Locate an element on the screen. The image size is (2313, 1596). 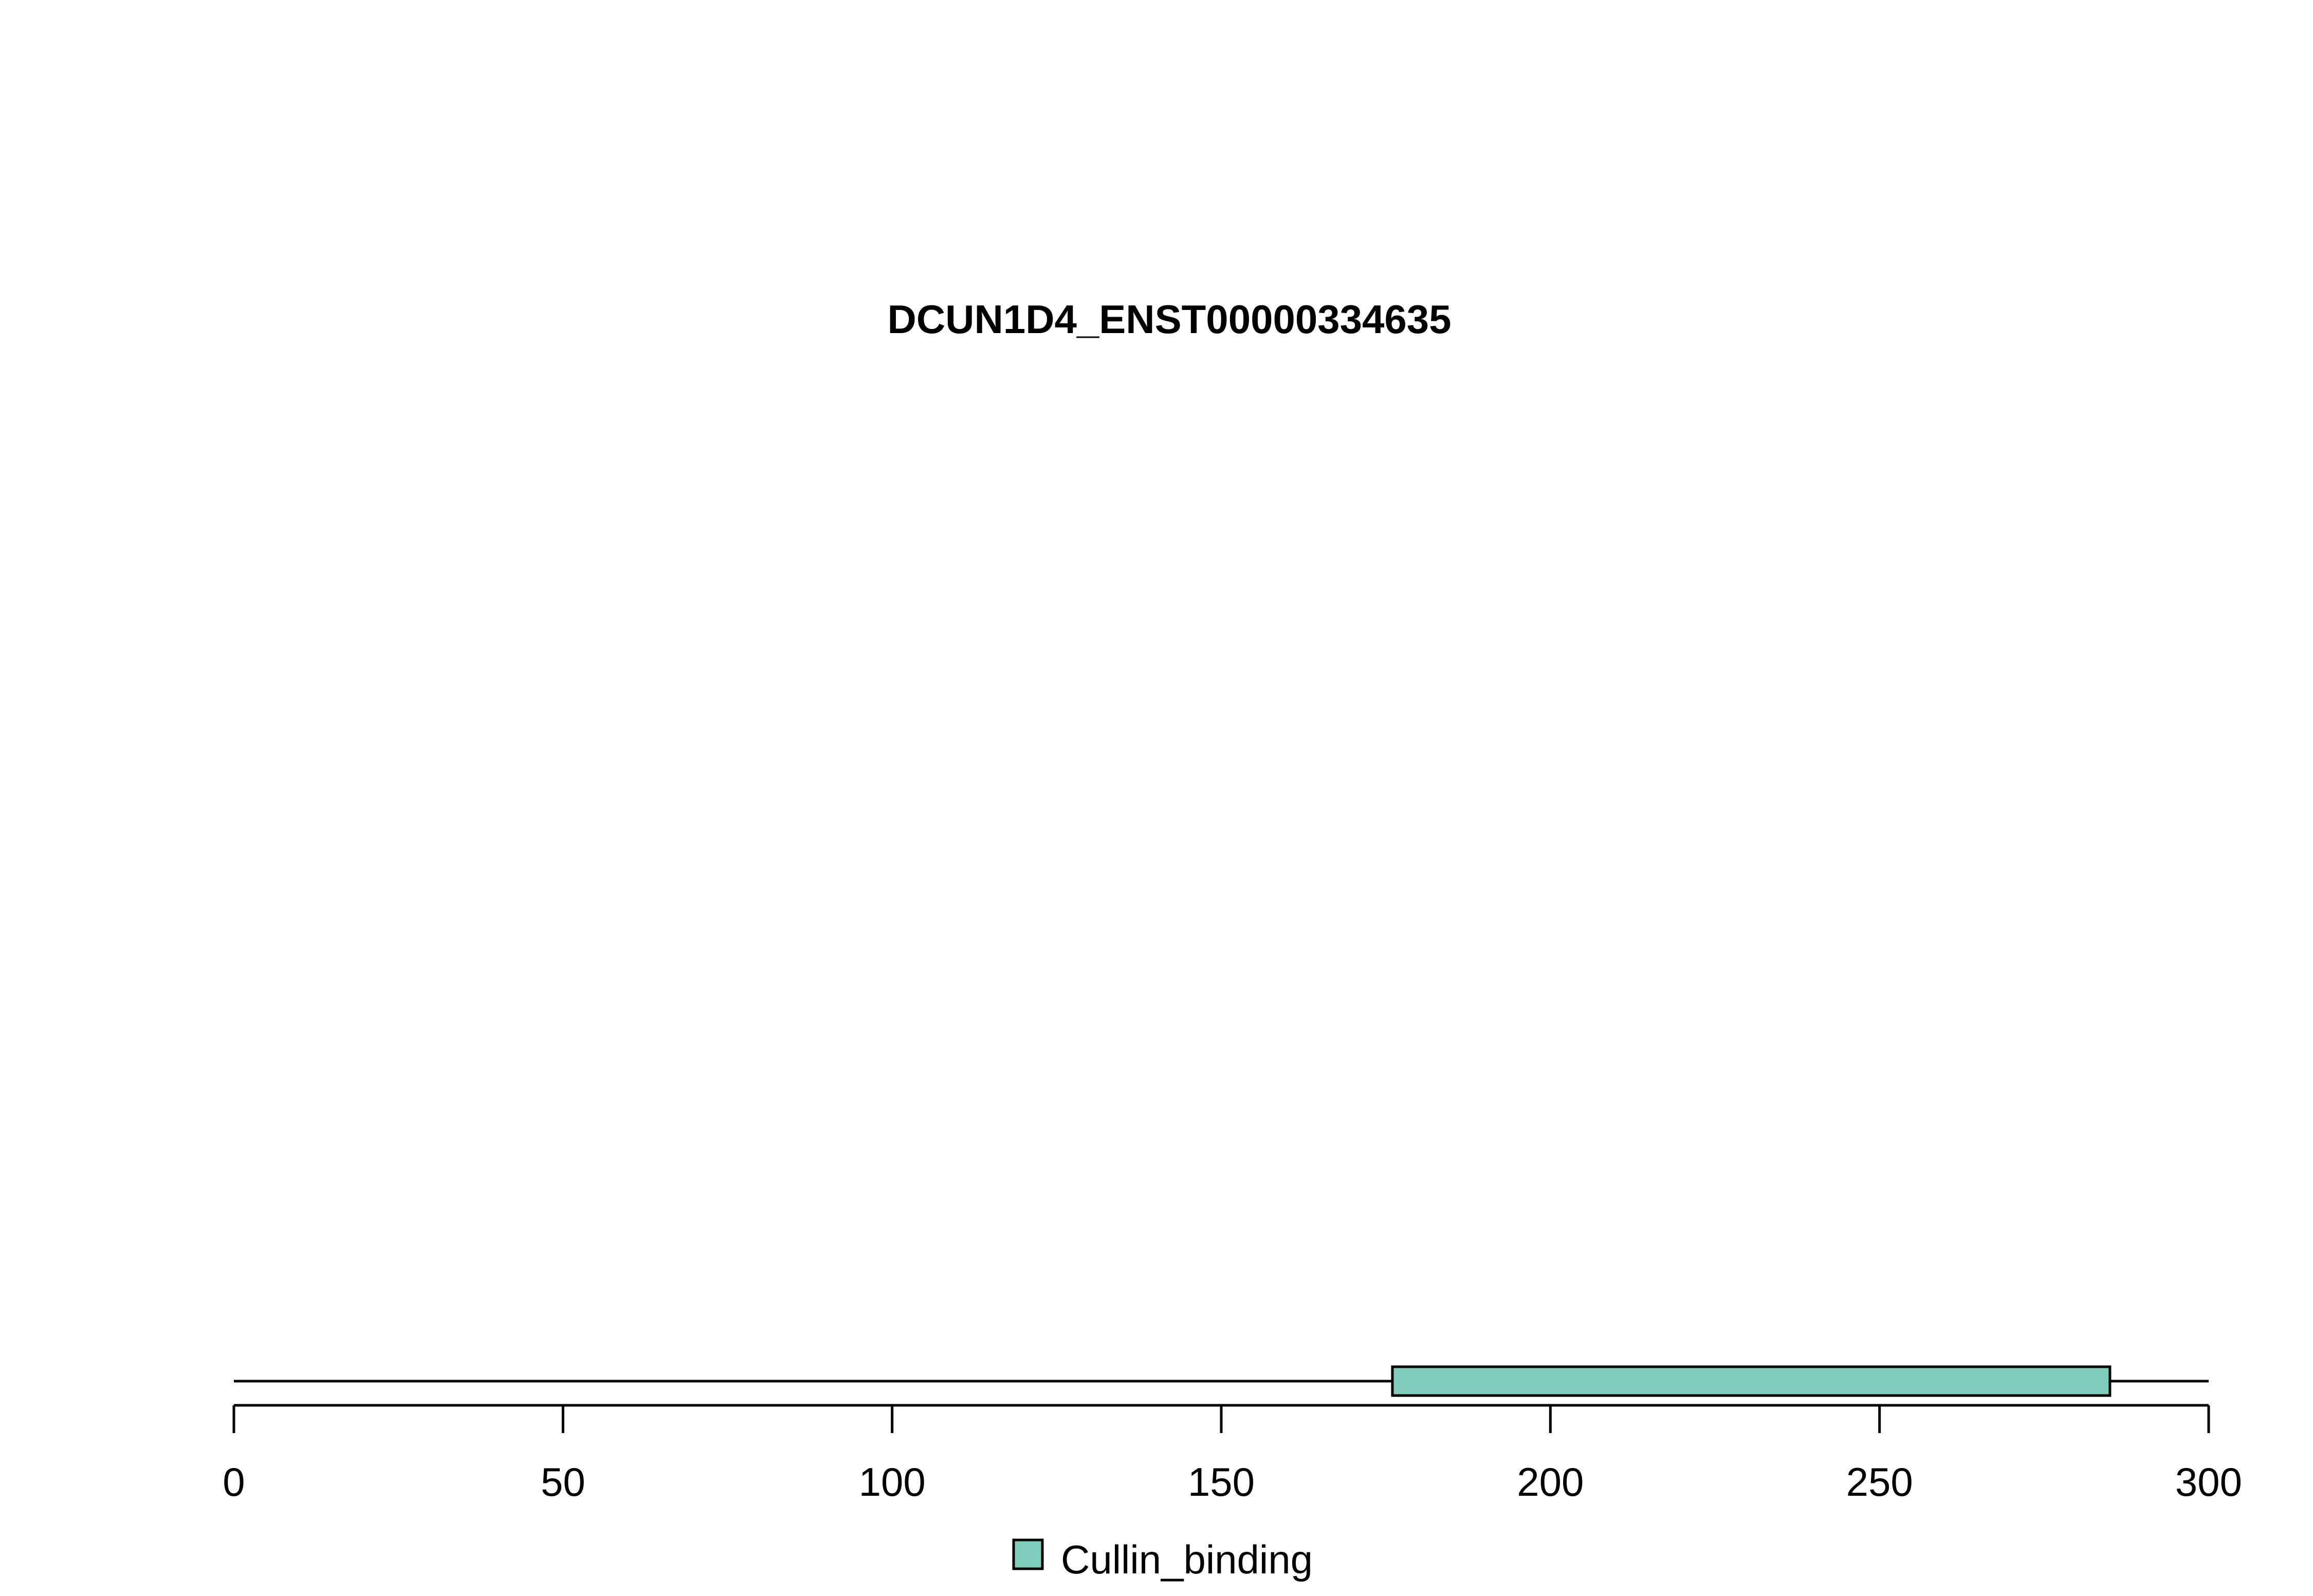
legend: Cullin_binding is located at coordinates (1162, 1560).